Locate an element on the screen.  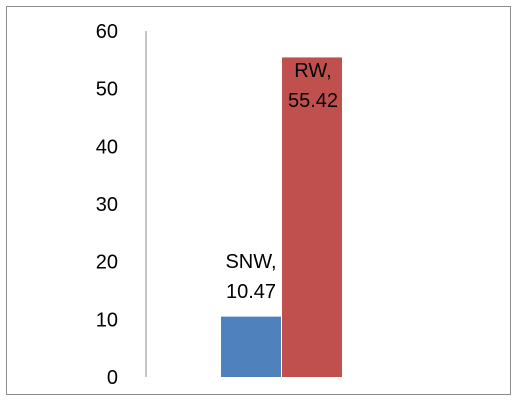
y-axis-ticks: 0 10 20 30 40 50 60 is located at coordinates (107, 205).